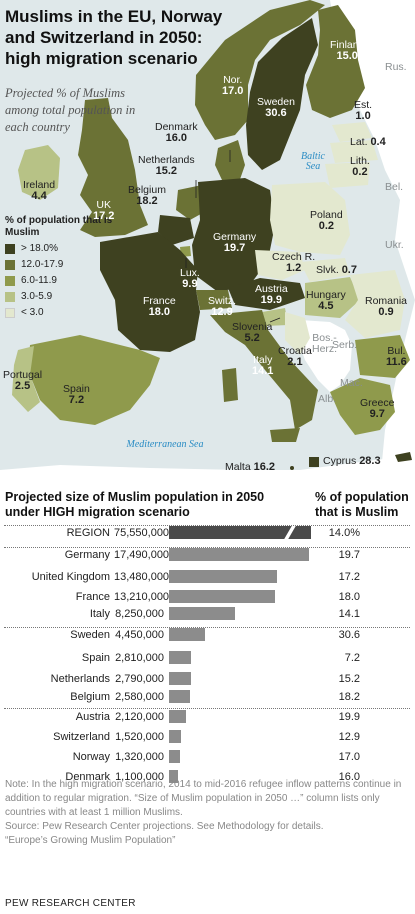  Describe the element at coordinates (207, 635) in the screenshot. I see `table-row: Sweden 4,450,000 30.6` at that location.